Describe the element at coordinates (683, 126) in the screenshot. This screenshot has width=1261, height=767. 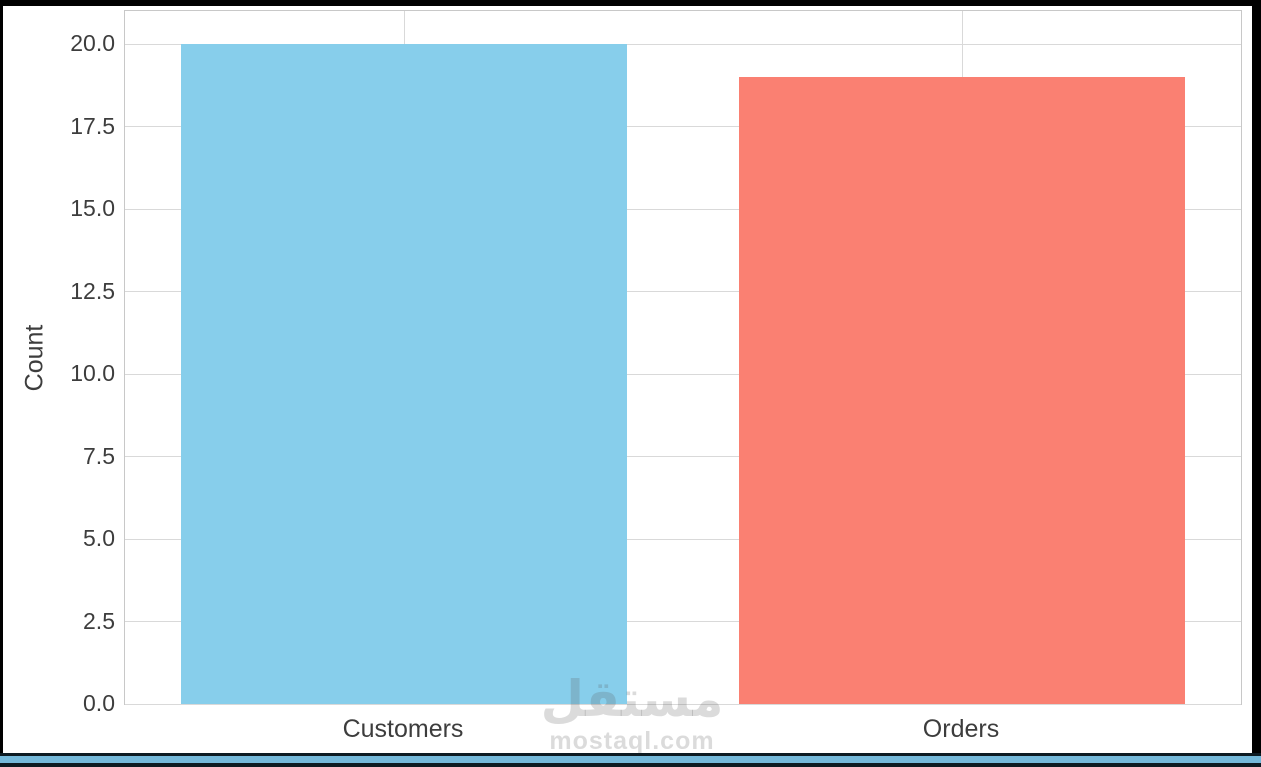
I see `gridline-y-17.5` at that location.